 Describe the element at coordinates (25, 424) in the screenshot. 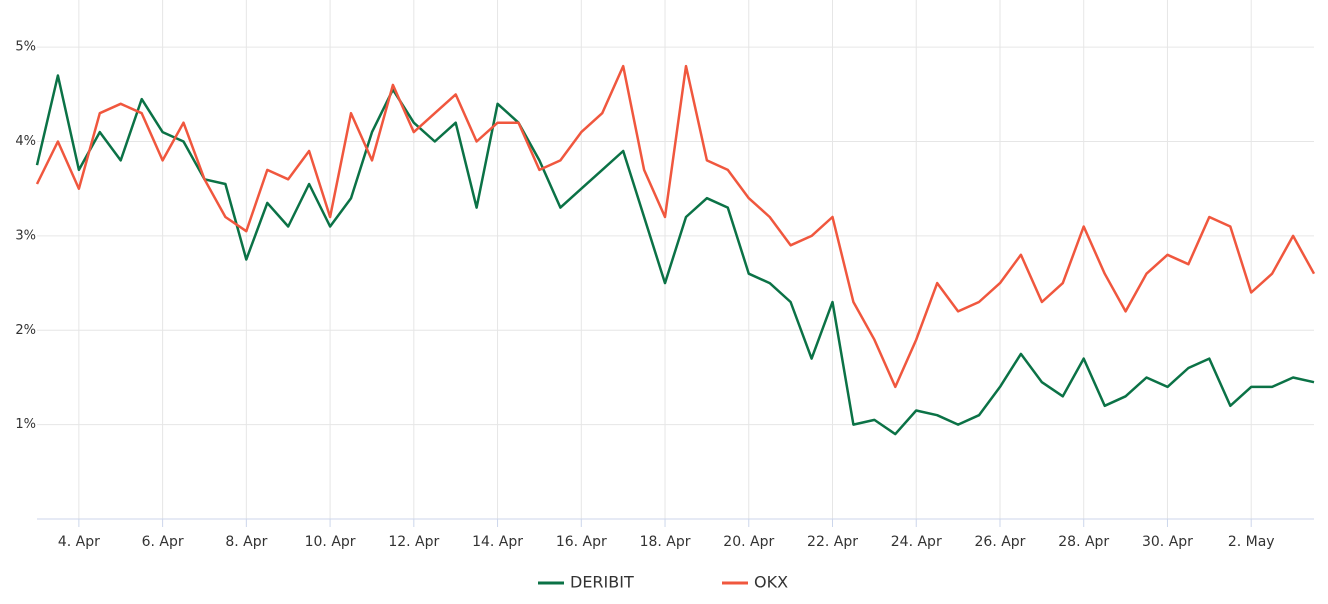

I see `y-tick-label: 1%` at that location.